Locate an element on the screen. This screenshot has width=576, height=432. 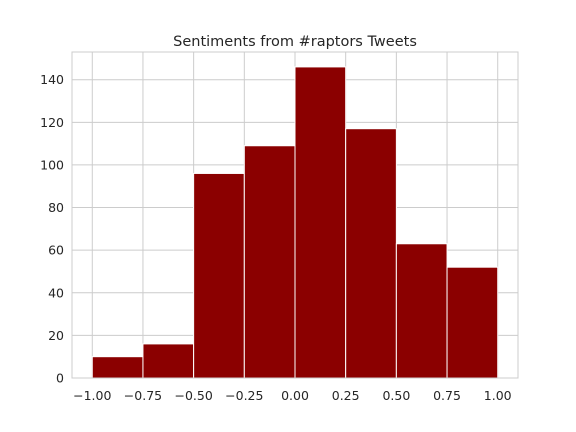
x-tick-label: −0.25 is located at coordinates (244, 395).